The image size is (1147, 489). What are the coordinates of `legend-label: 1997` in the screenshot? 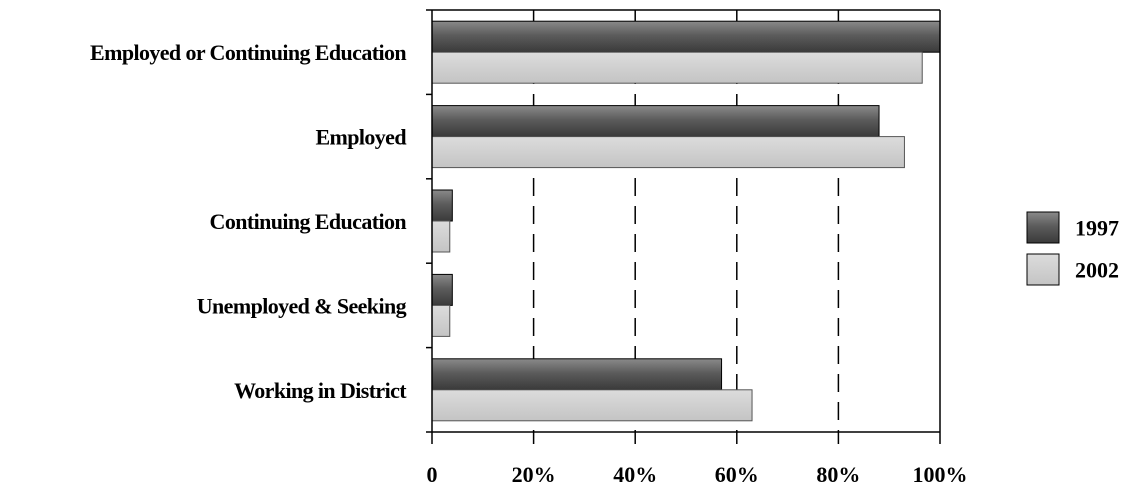 It's located at (1097, 228).